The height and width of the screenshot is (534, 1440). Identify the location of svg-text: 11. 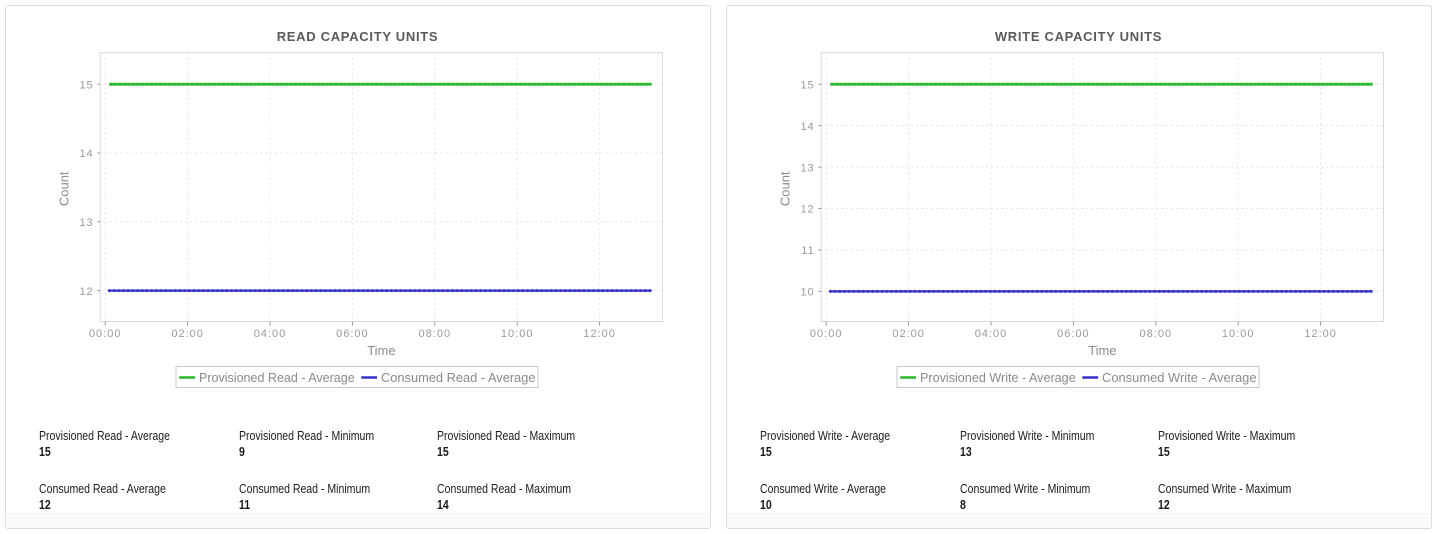
(807, 251).